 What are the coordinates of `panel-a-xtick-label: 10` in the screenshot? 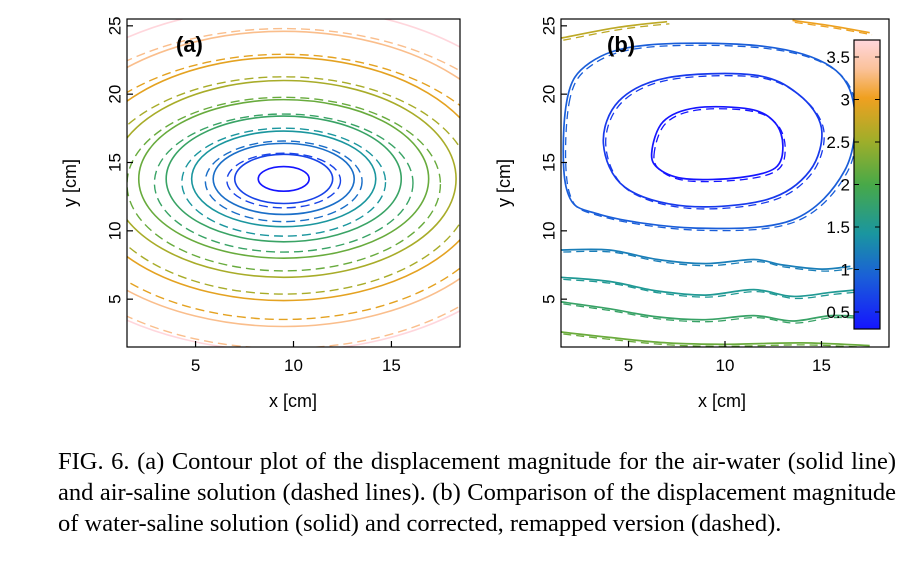 It's located at (293, 365).